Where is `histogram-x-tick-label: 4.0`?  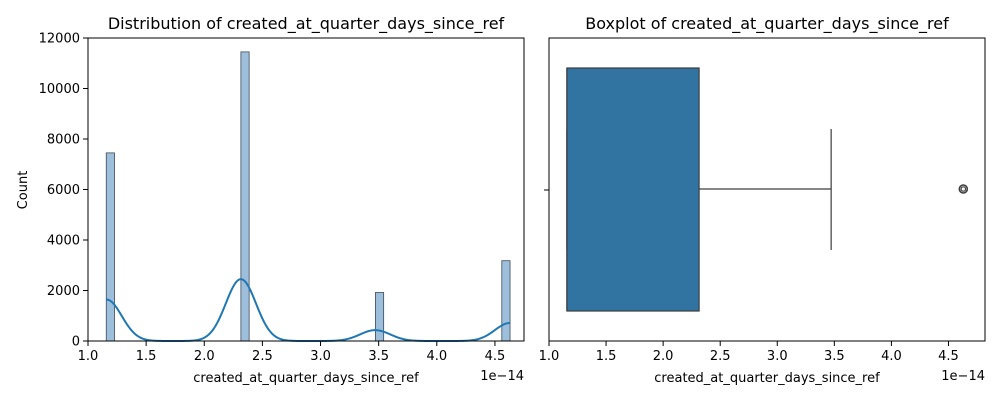
histogram-x-tick-label: 4.0 is located at coordinates (436, 356).